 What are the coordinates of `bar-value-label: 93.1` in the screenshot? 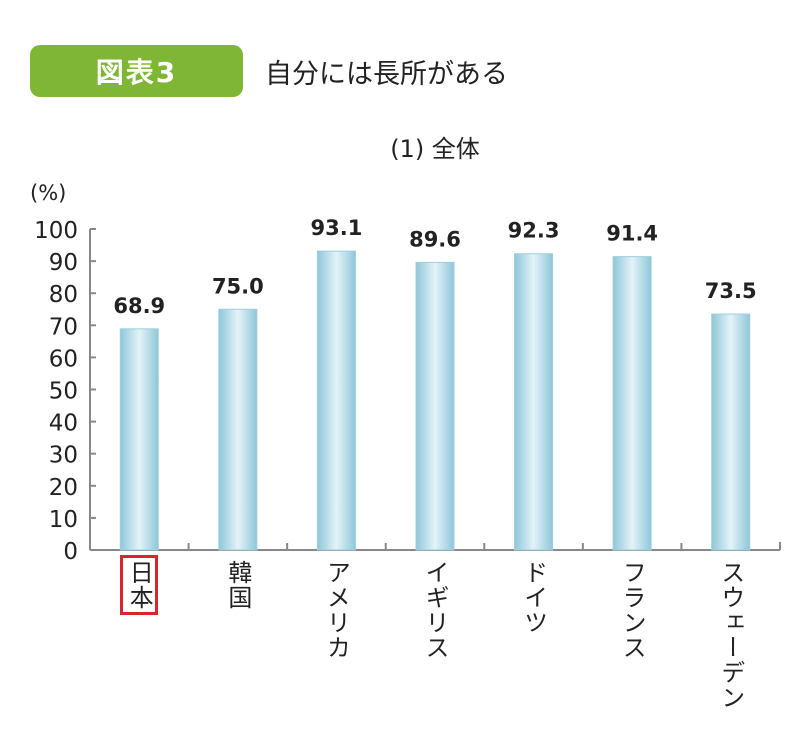 It's located at (337, 228).